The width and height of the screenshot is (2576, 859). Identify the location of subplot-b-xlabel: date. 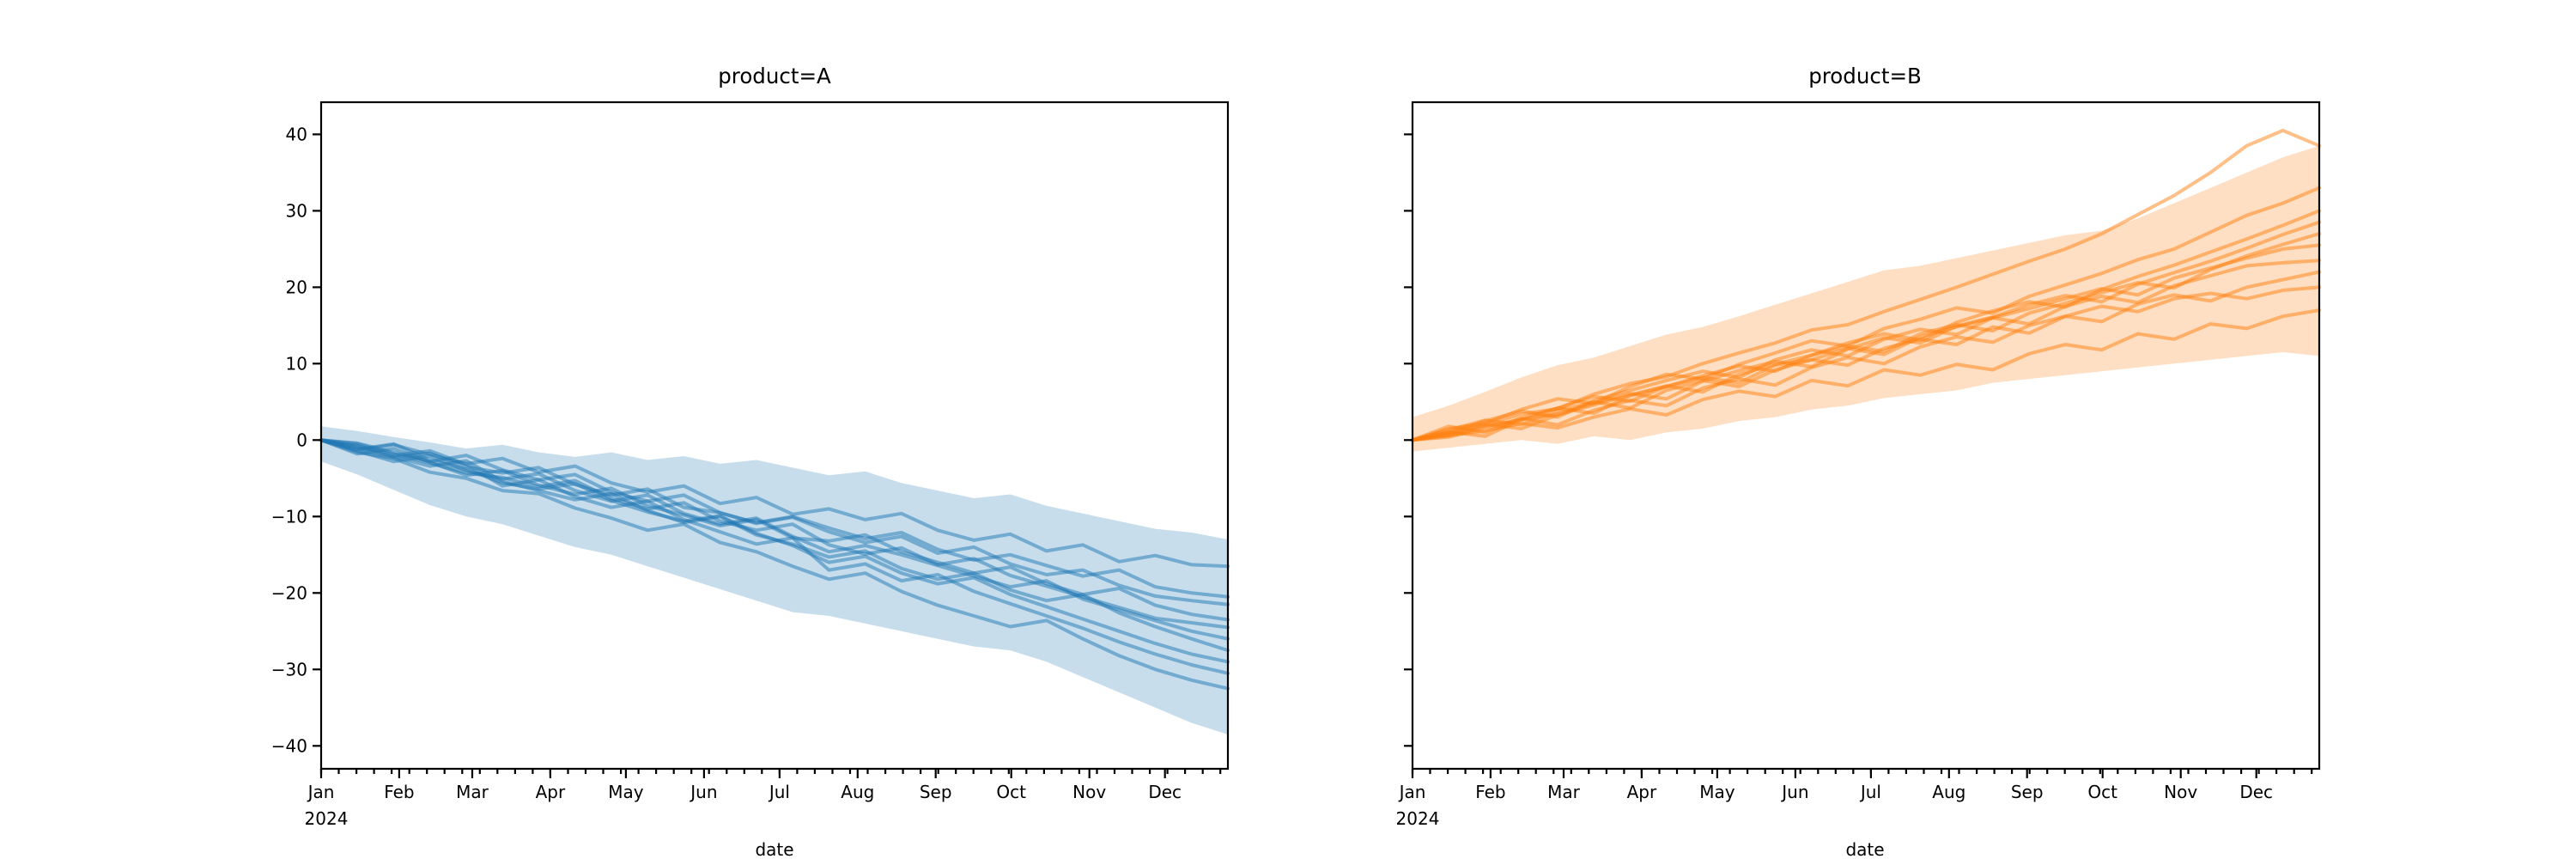
(1865, 849).